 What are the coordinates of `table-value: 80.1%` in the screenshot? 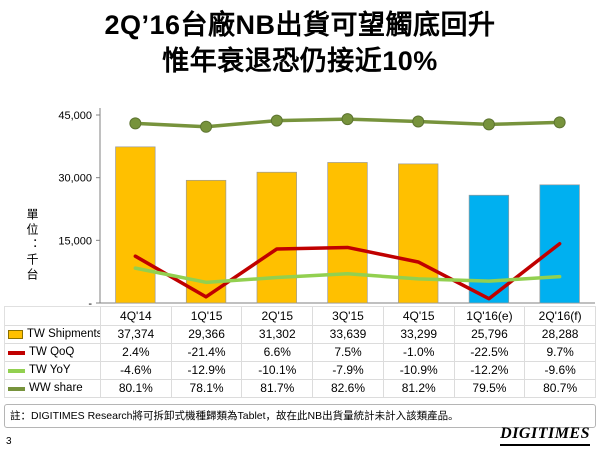 It's located at (136, 389).